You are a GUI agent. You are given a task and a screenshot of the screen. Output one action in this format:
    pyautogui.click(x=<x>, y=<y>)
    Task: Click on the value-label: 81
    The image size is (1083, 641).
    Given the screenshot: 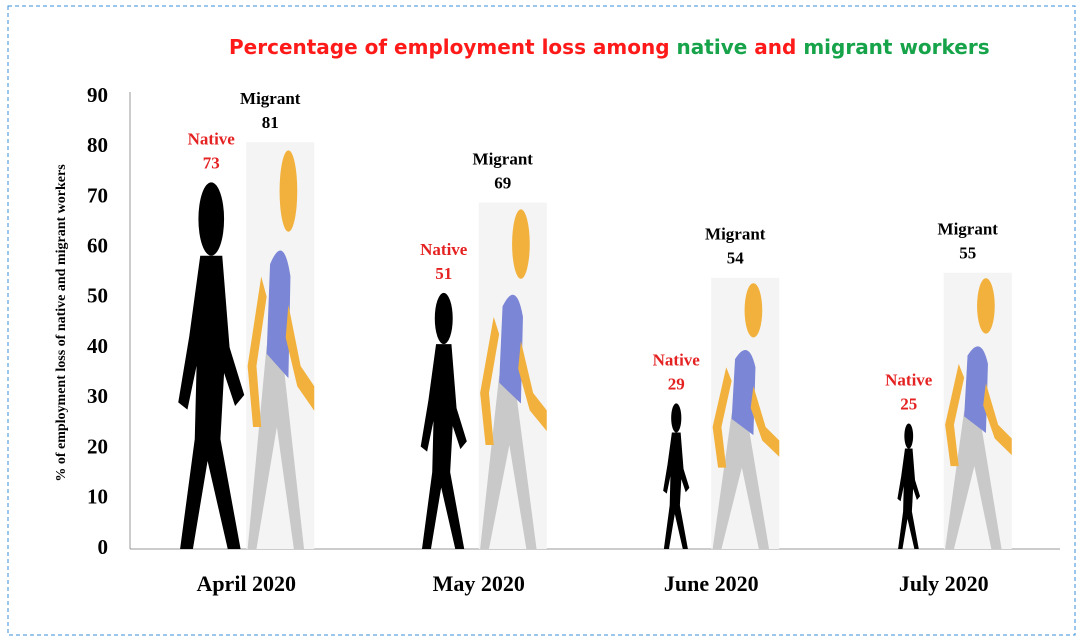 What is the action you would take?
    pyautogui.click(x=270, y=122)
    